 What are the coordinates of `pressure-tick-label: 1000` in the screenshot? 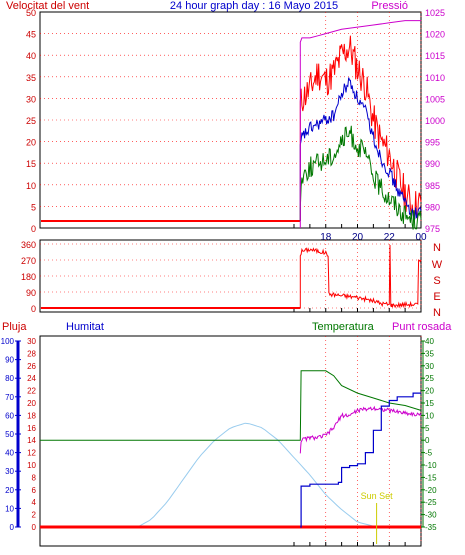 It's located at (435, 121).